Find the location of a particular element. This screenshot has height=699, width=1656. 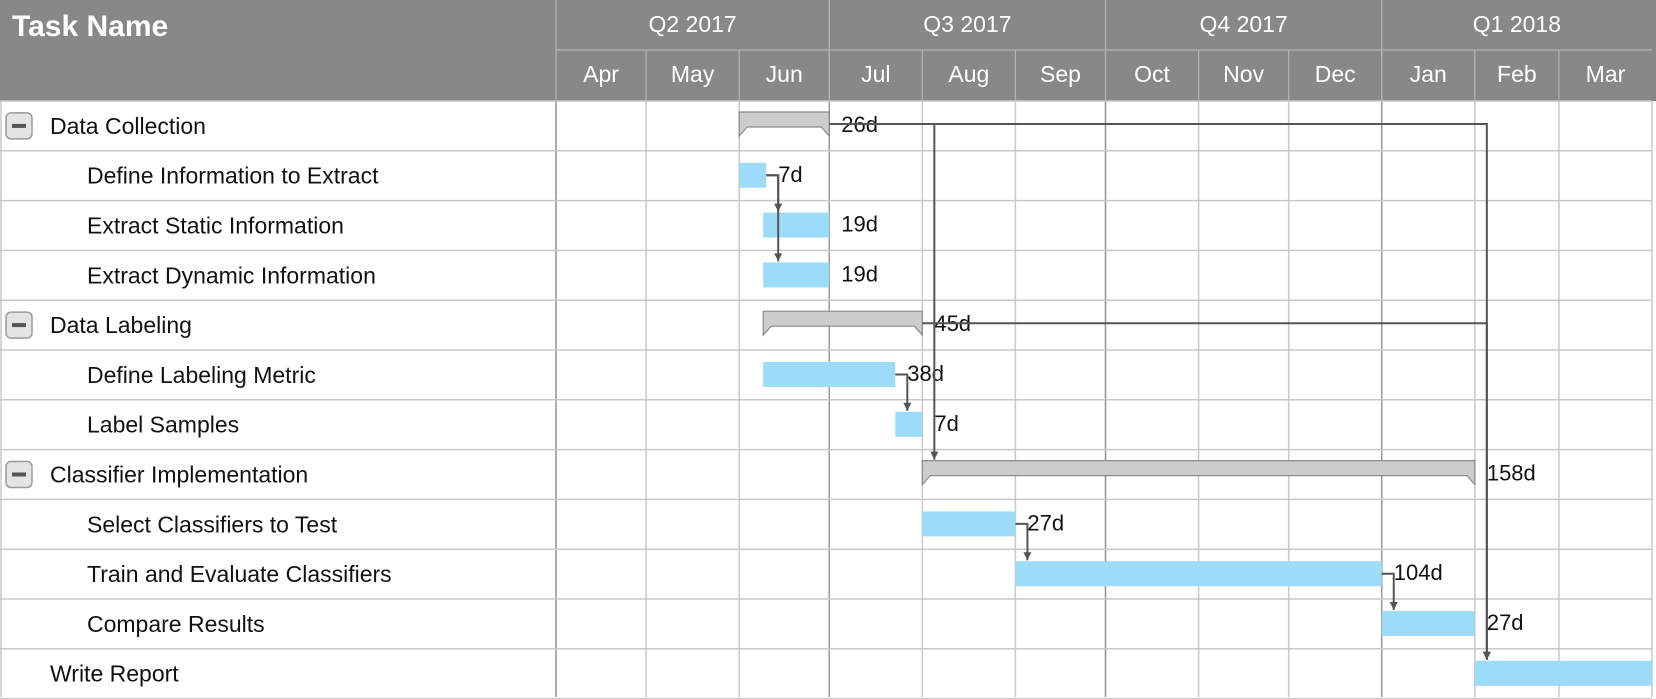

month-label: Jul is located at coordinates (875, 74).